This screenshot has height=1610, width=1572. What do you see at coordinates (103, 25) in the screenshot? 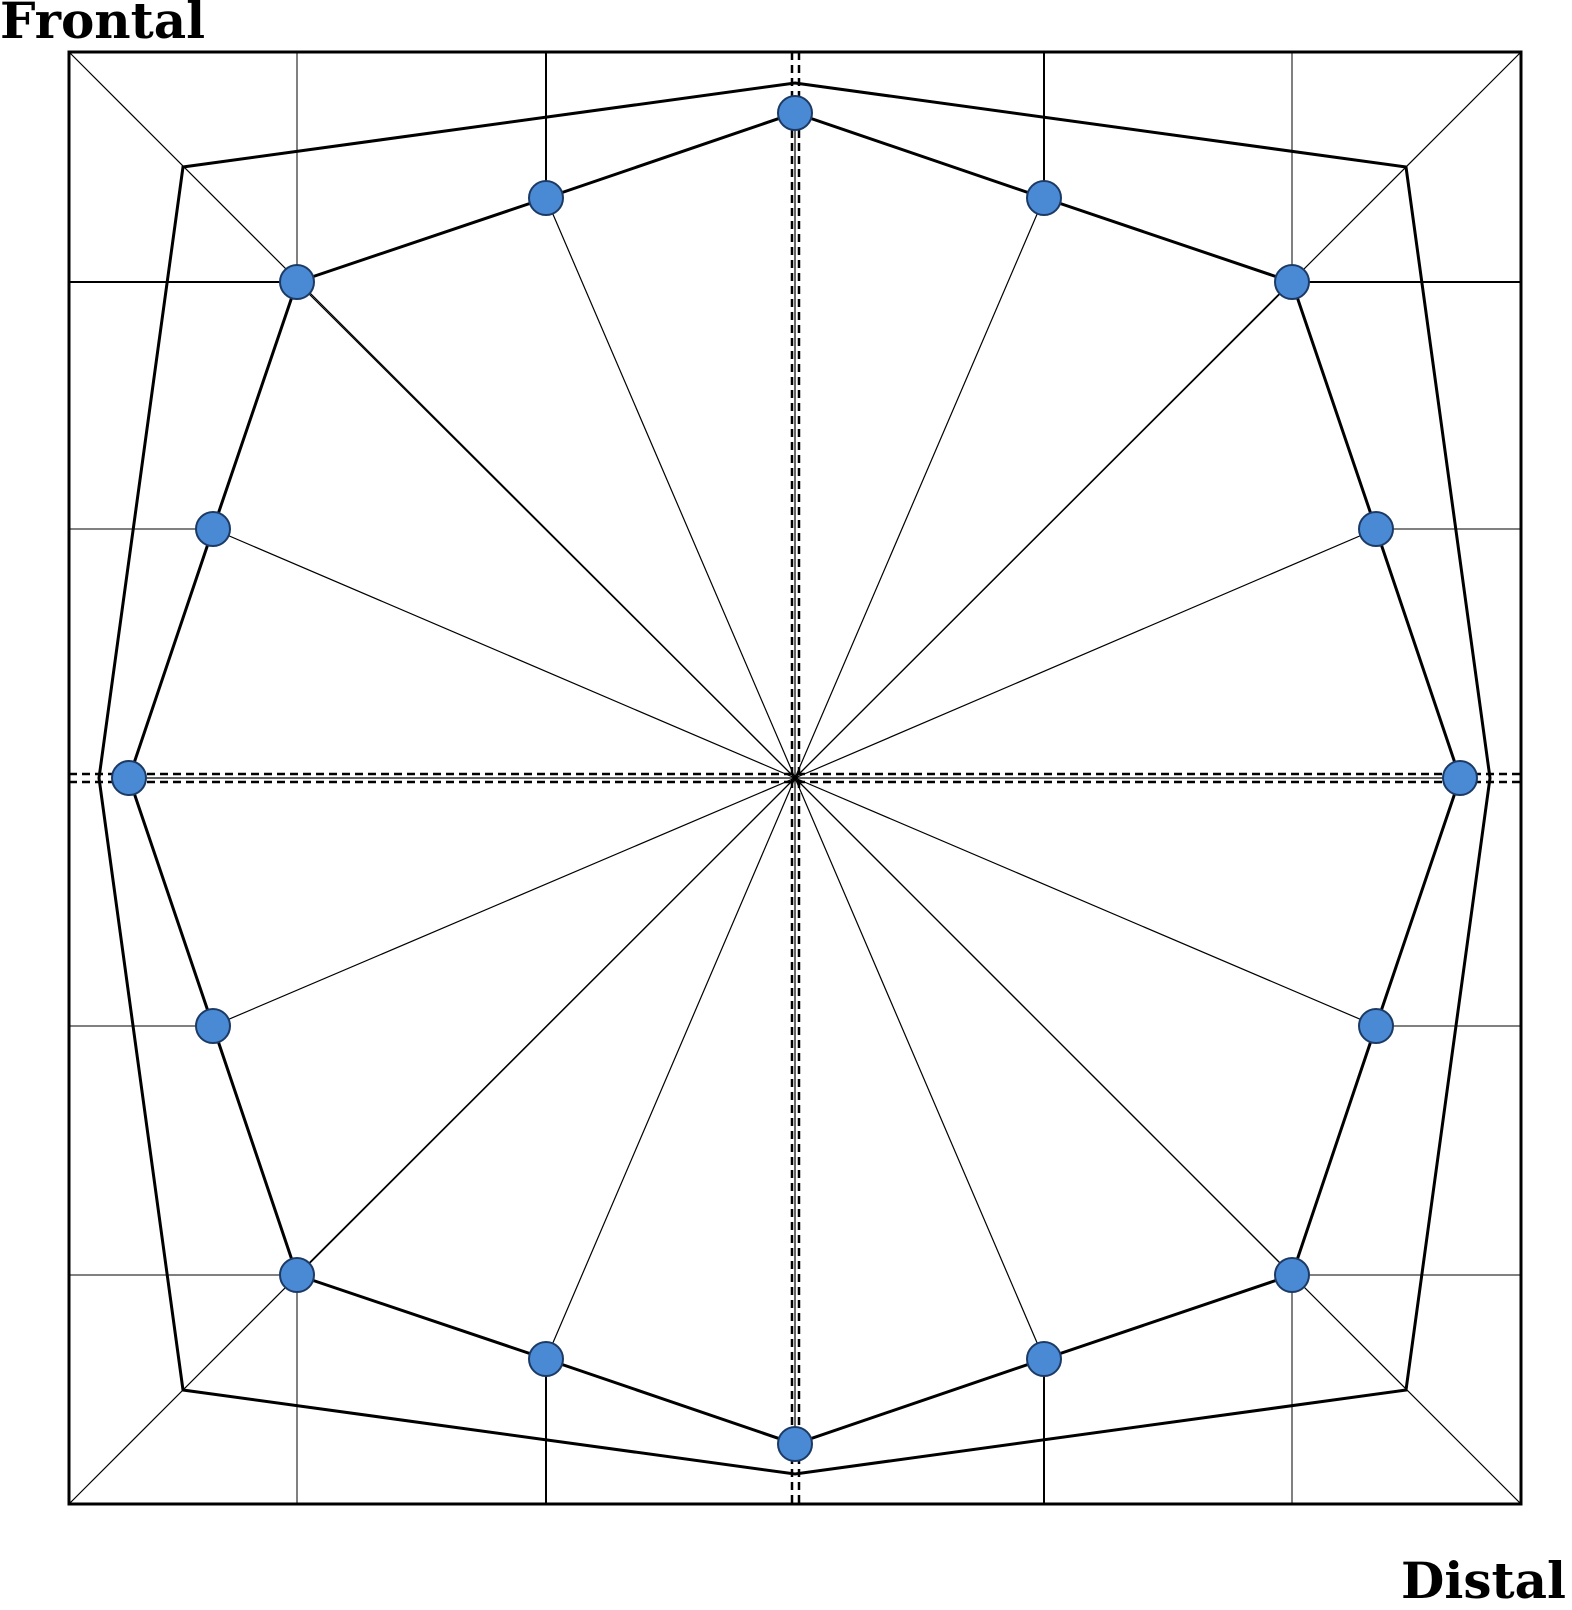
I see `frontal-label: Frontal` at bounding box center [103, 25].